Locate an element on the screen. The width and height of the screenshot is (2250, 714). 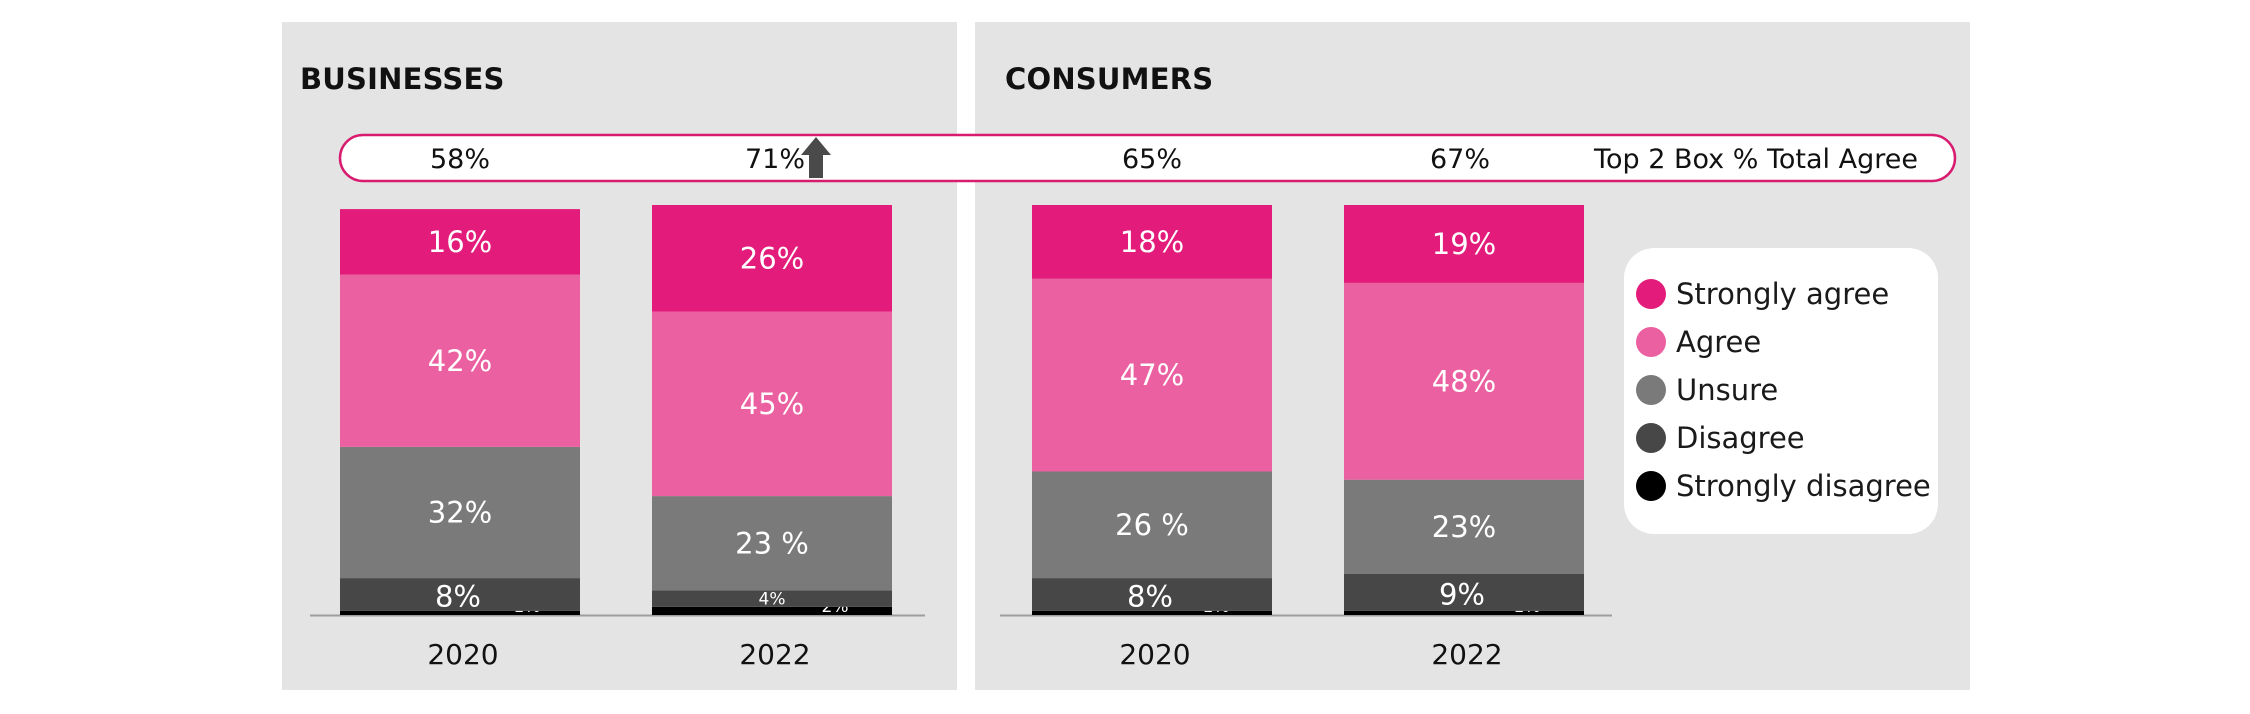
data-label-consumers-2022-disagree: 9% is located at coordinates (1462, 594).